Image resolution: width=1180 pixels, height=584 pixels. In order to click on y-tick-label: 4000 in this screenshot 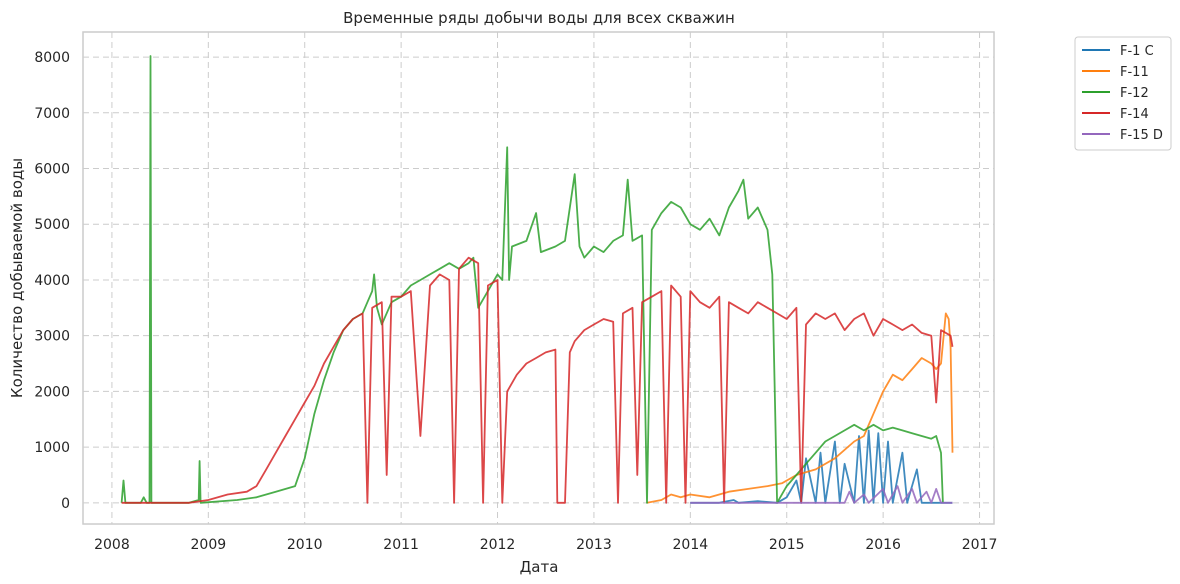, I will do `click(52, 281)`.